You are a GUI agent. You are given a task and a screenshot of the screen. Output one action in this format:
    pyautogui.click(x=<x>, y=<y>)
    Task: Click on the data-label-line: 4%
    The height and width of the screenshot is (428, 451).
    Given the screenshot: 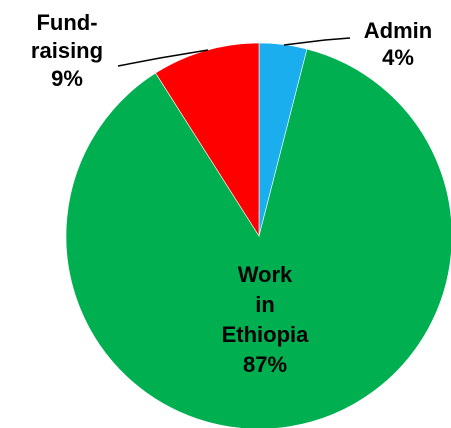 What is the action you would take?
    pyautogui.click(x=398, y=57)
    